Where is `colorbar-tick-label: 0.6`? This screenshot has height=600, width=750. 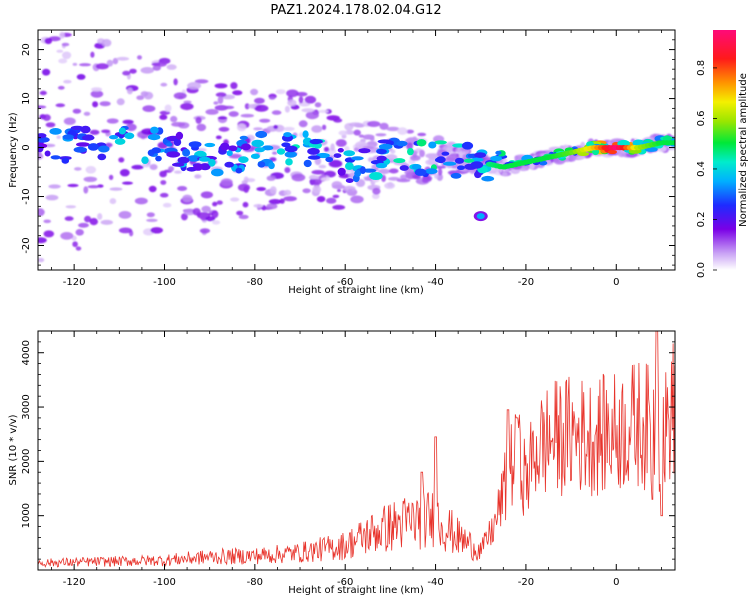
colorbar-tick-label: 0.6 is located at coordinates (701, 118).